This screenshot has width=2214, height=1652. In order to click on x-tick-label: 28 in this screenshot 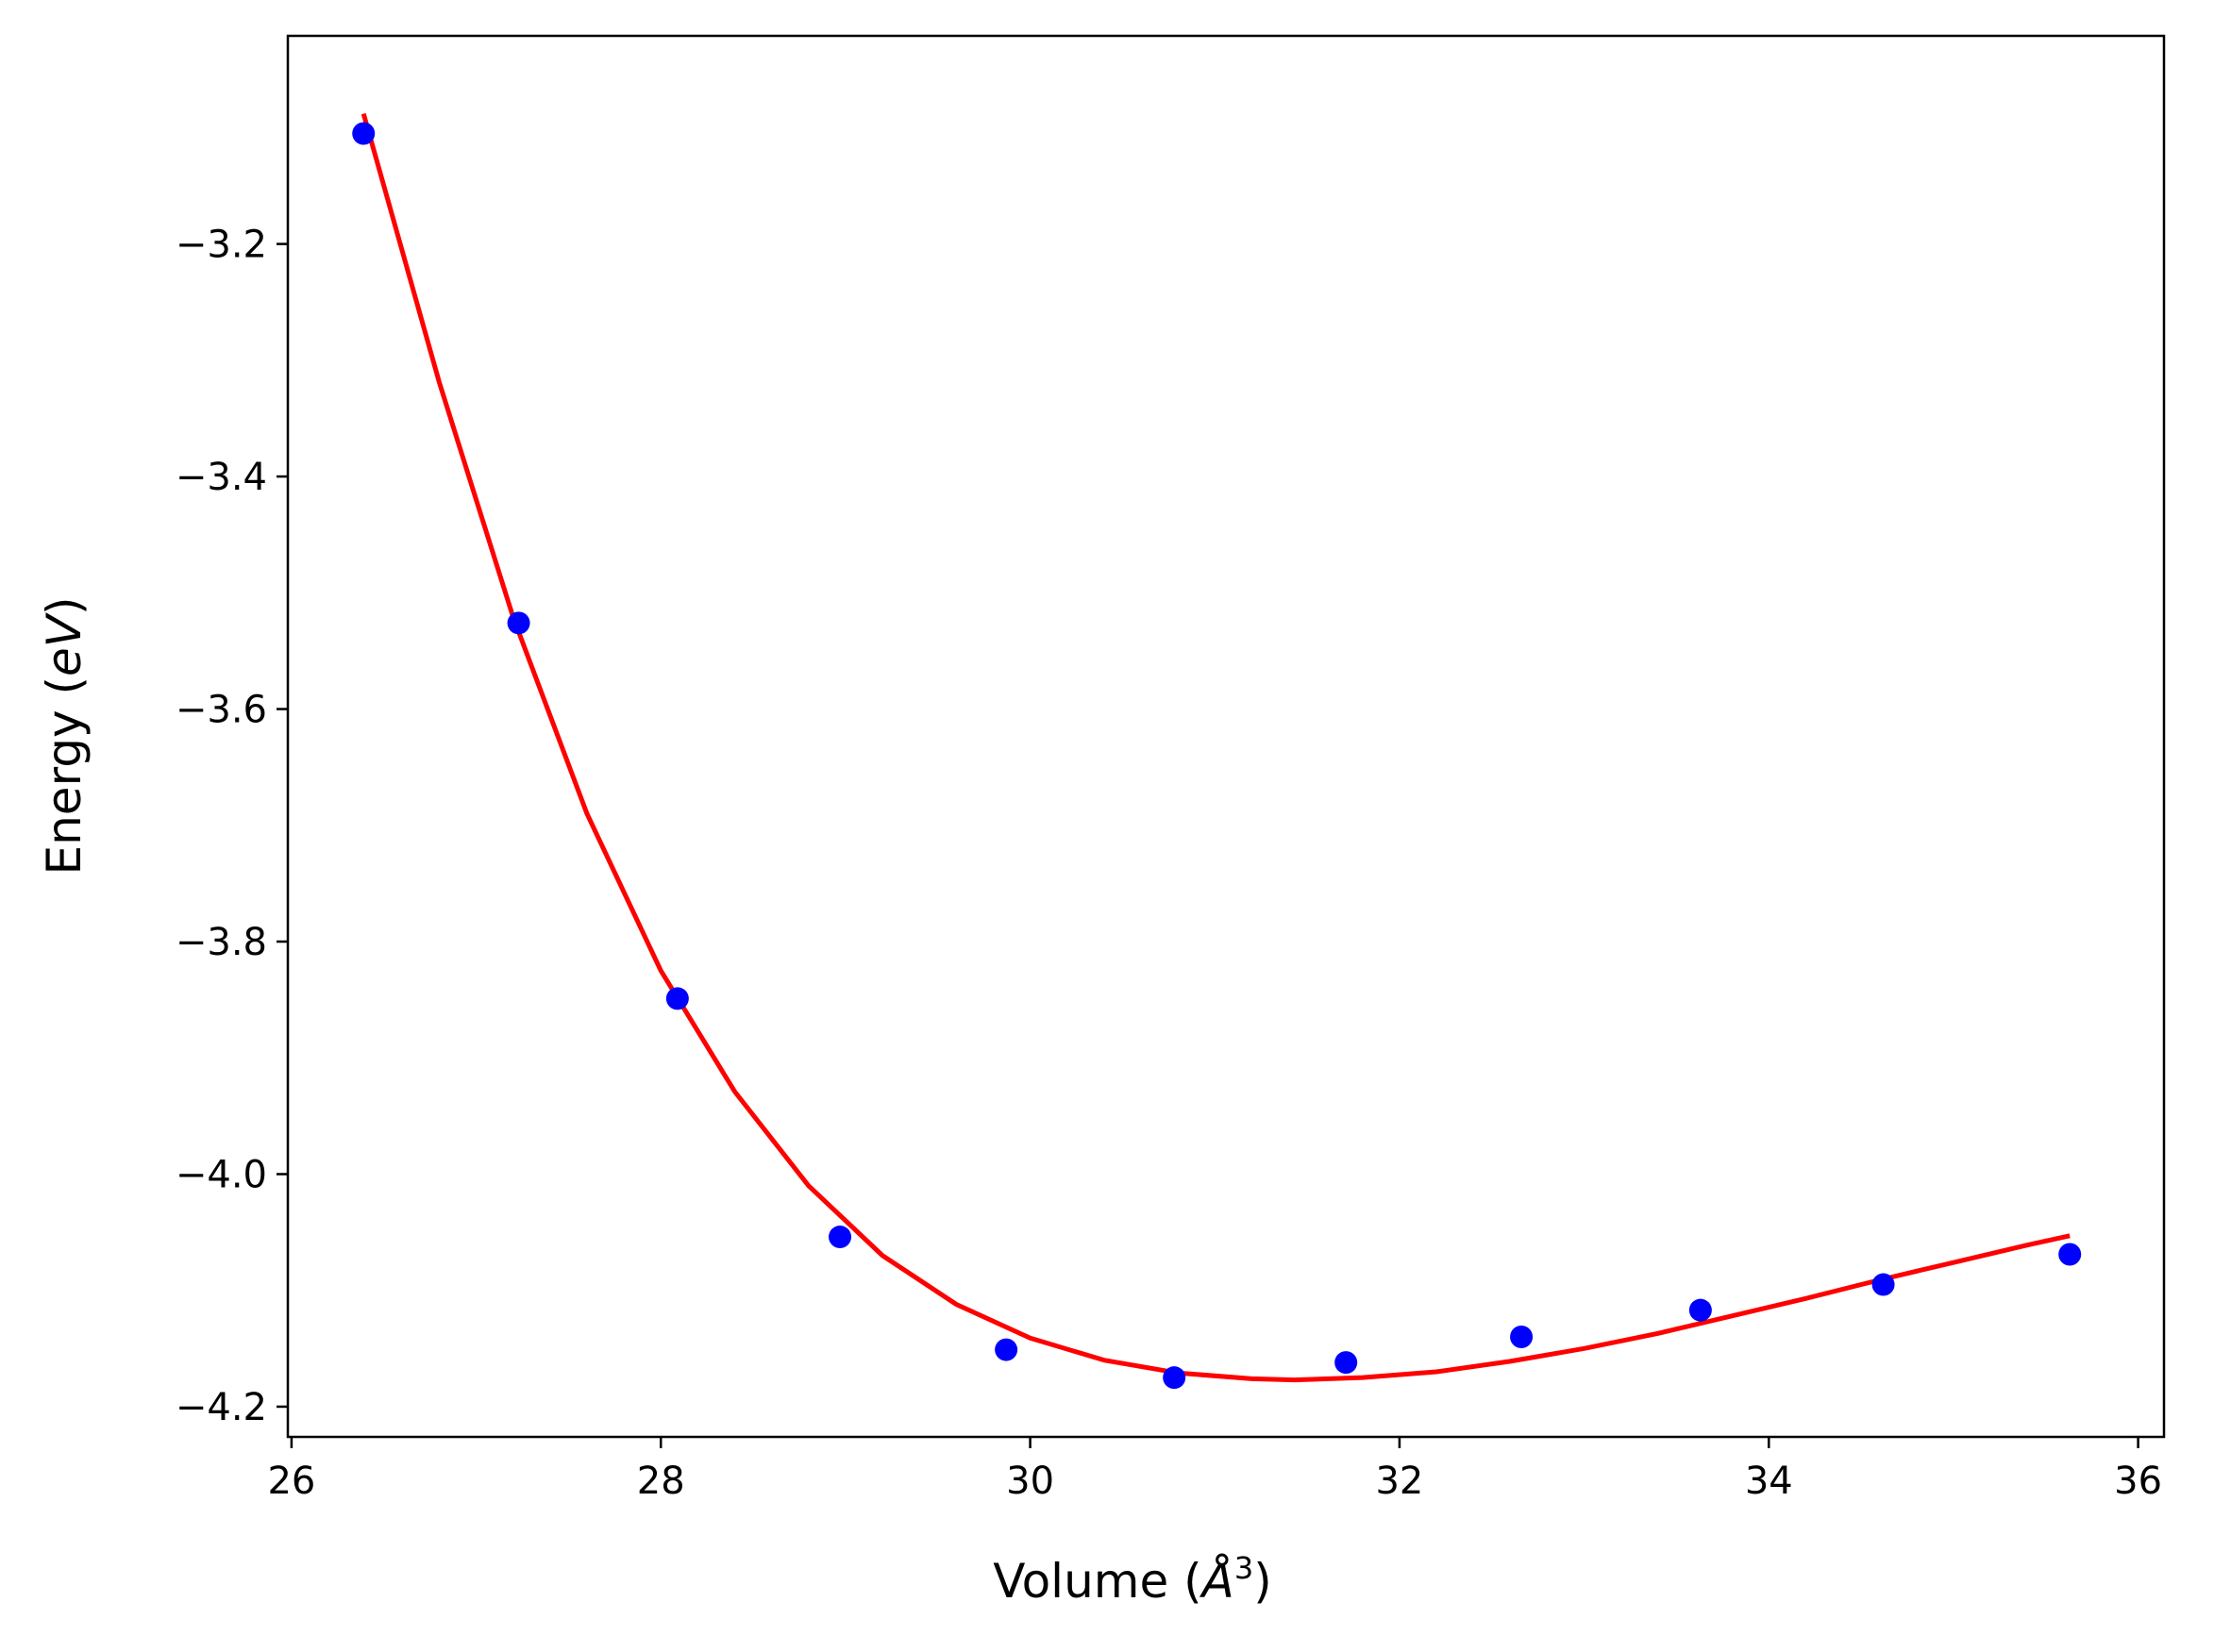, I will do `click(661, 1481)`.